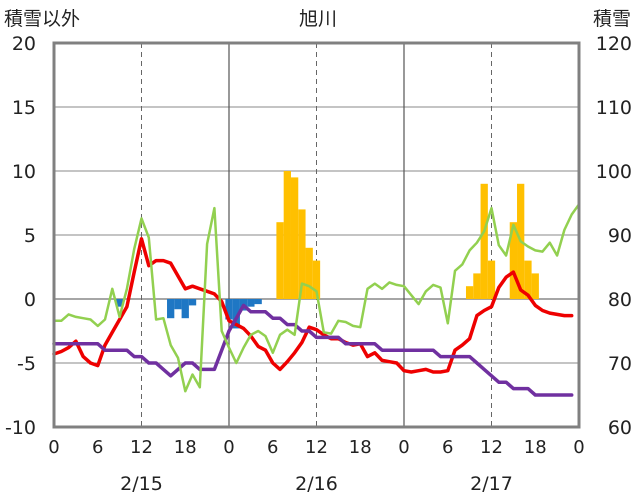 Image resolution: width=636 pixels, height=501 pixels. I want to click on left-tick-label: 20, so click(24, 44).